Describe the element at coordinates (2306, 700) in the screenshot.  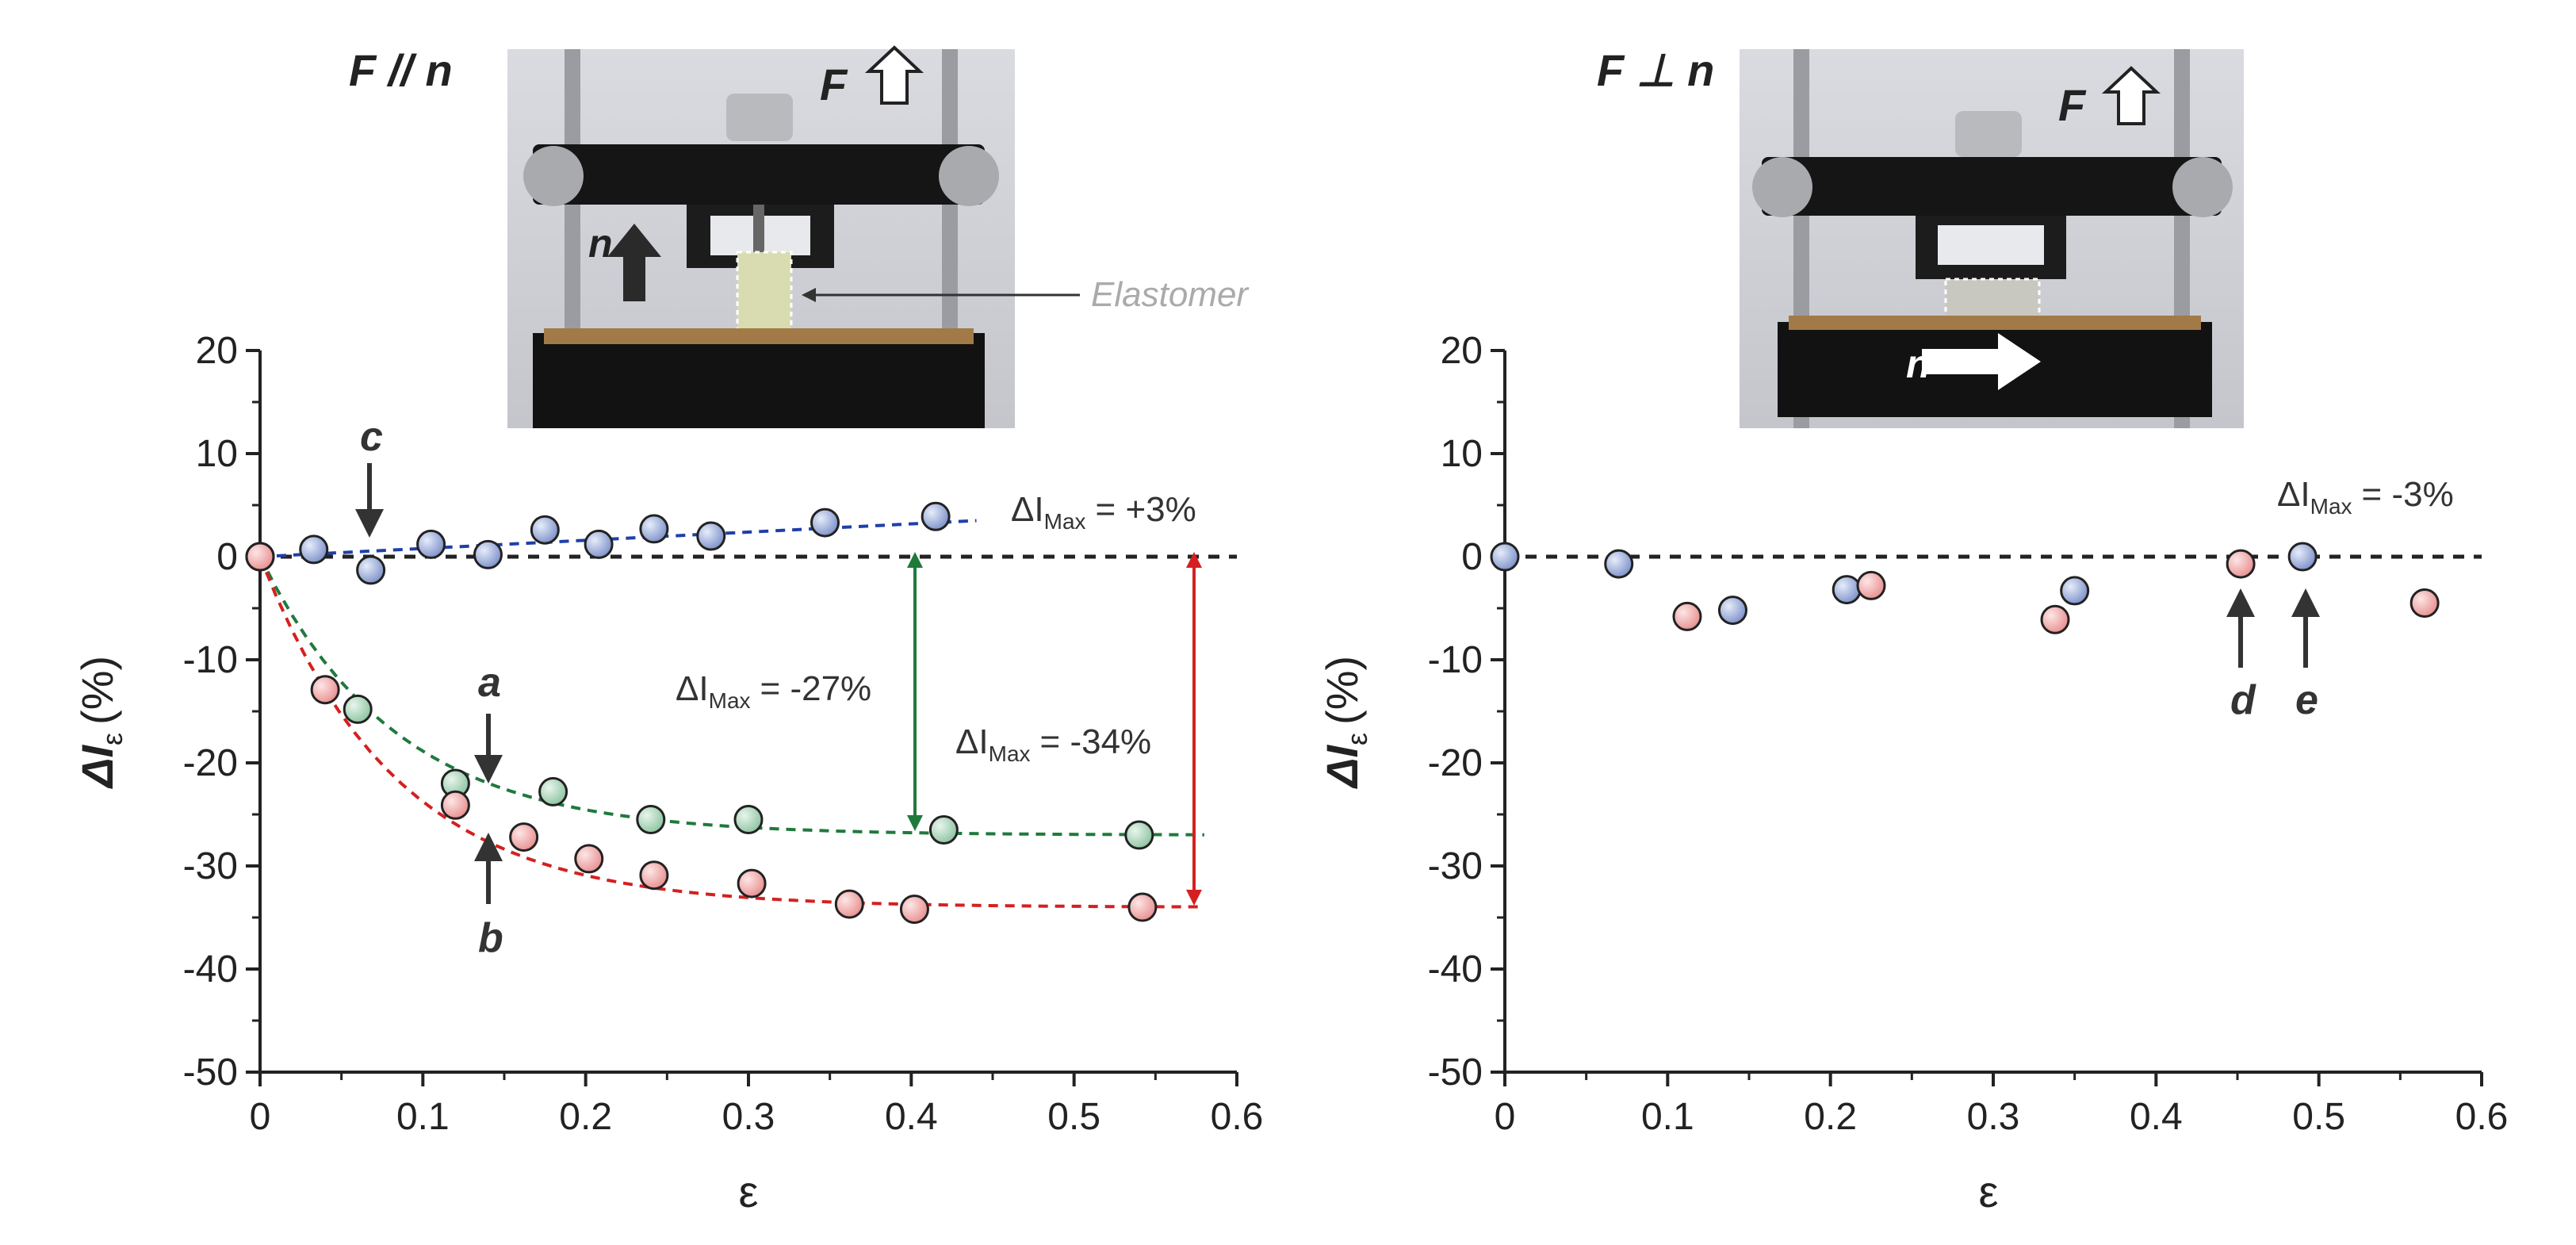
I see `pointer-label-e: e` at that location.